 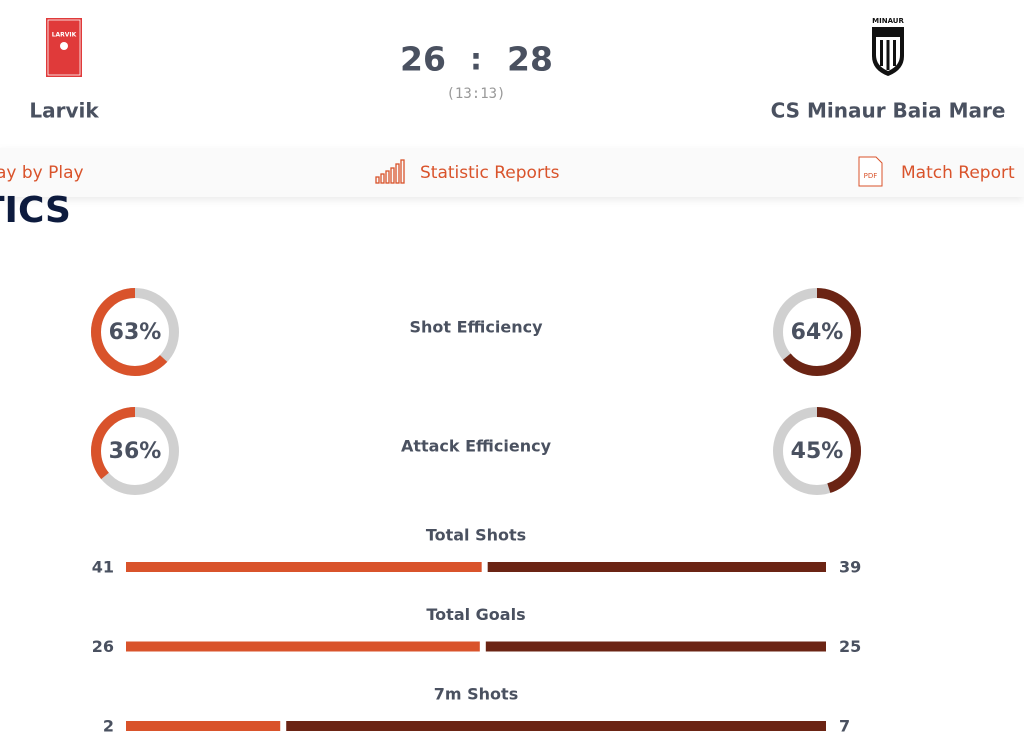 What do you see at coordinates (64, 47) in the screenshot?
I see `home-logo: LARVIK` at bounding box center [64, 47].